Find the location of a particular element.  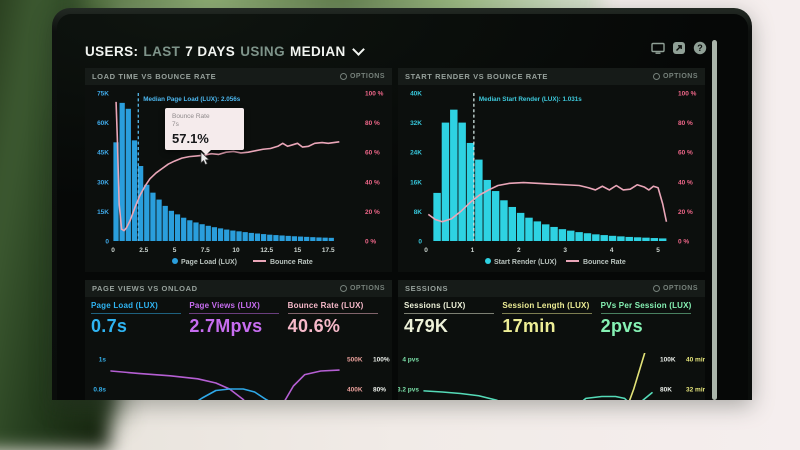

svg-text: 15 is located at coordinates (298, 250).